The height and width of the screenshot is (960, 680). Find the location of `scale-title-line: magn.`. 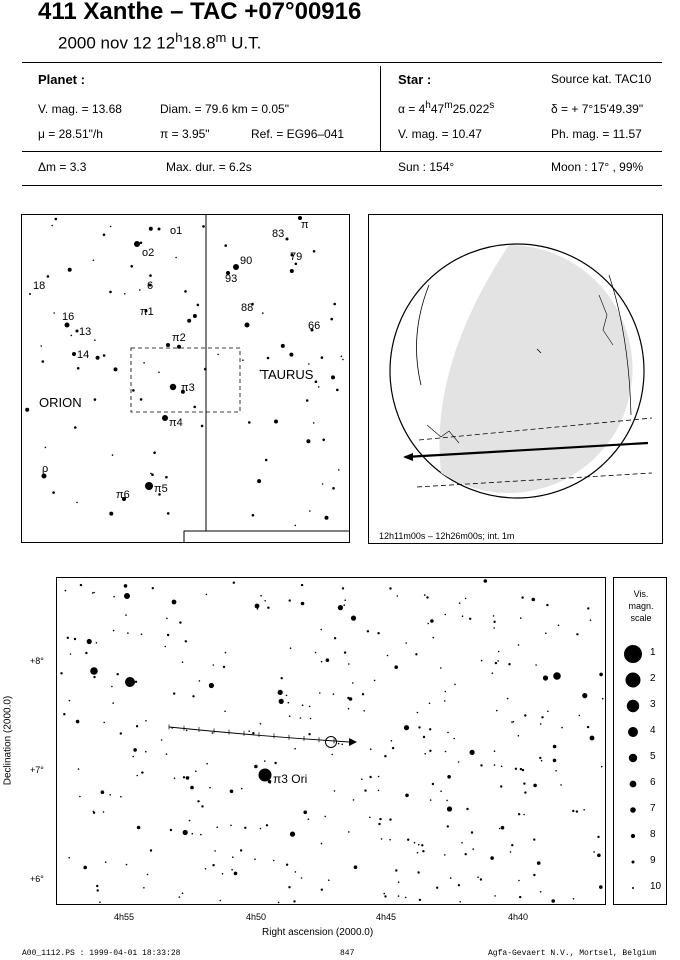

scale-title-line: magn. is located at coordinates (641, 606).